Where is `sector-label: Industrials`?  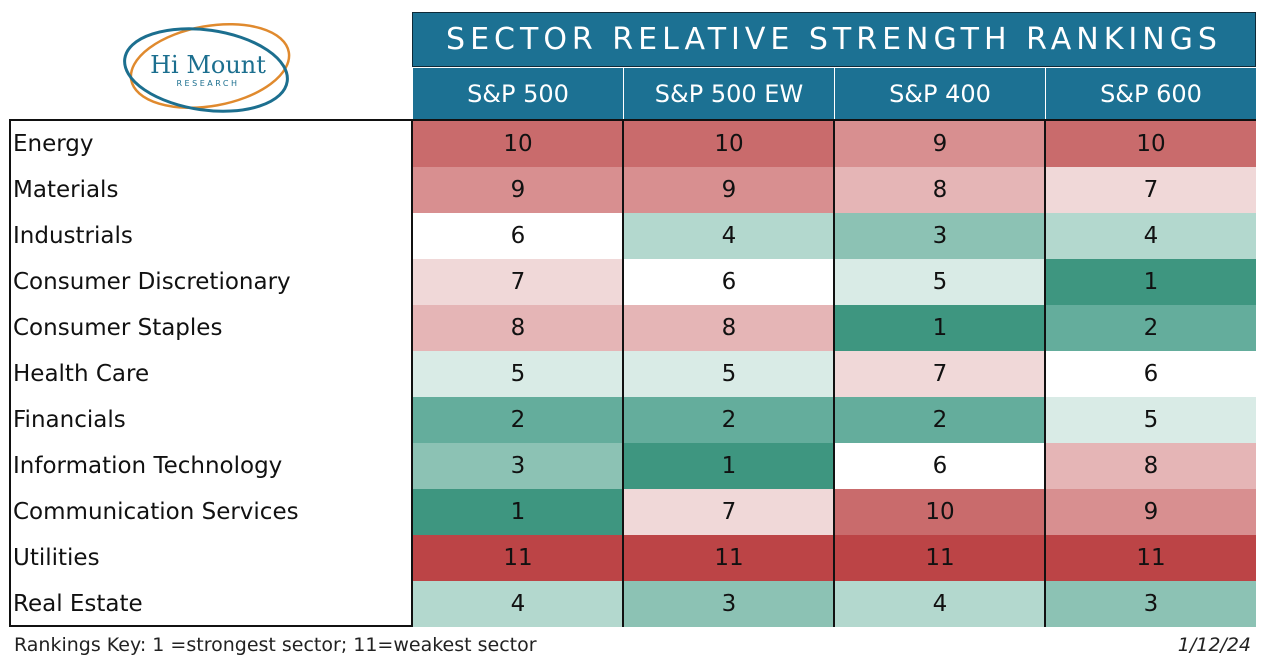
sector-label: Industrials is located at coordinates (73, 236).